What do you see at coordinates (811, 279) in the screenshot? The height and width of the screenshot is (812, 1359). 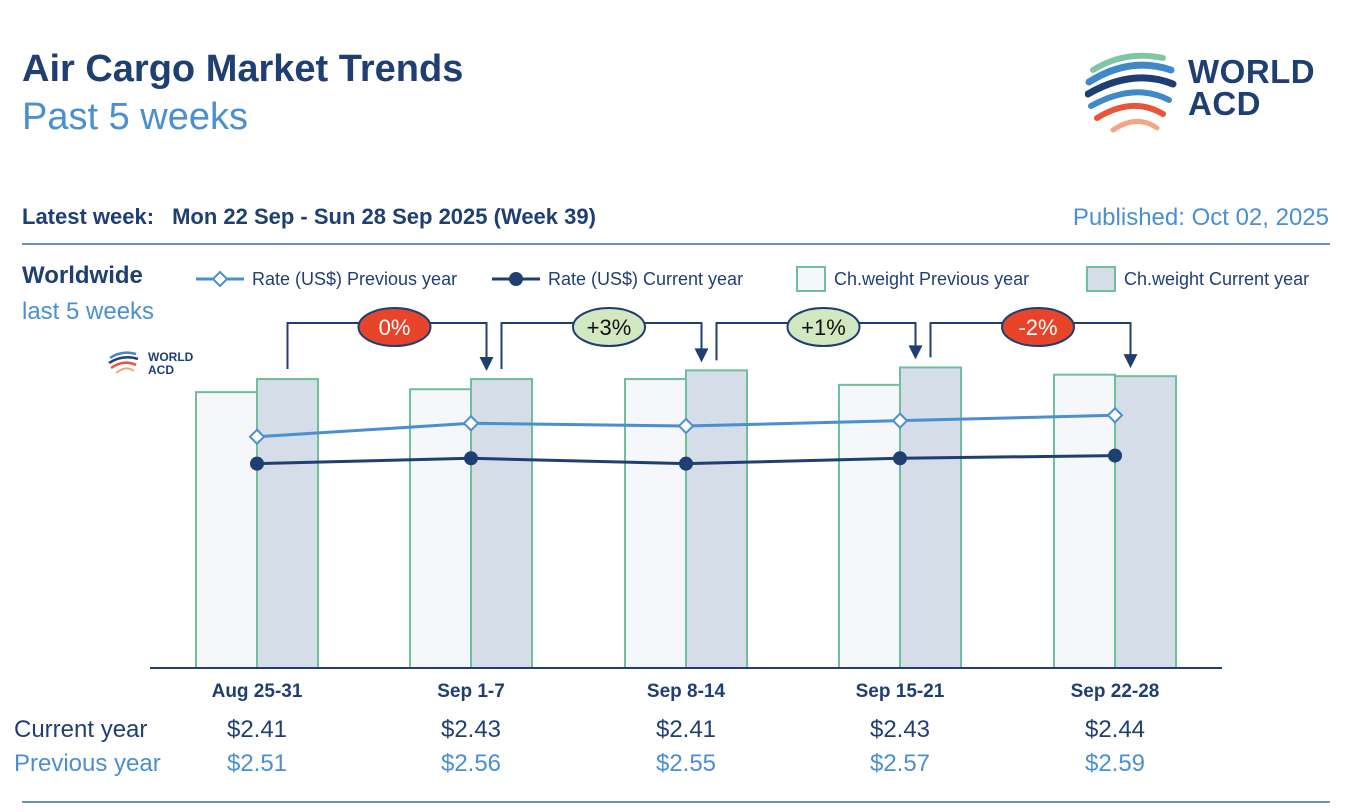 I see `legend-cw-prev-icon` at bounding box center [811, 279].